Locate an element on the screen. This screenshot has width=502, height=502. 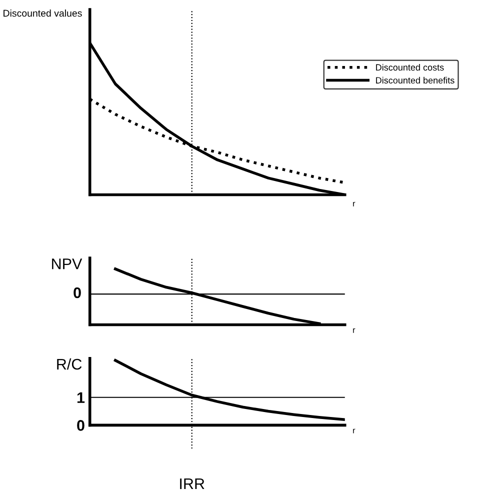
legend-label: Discounted costs is located at coordinates (410, 67).